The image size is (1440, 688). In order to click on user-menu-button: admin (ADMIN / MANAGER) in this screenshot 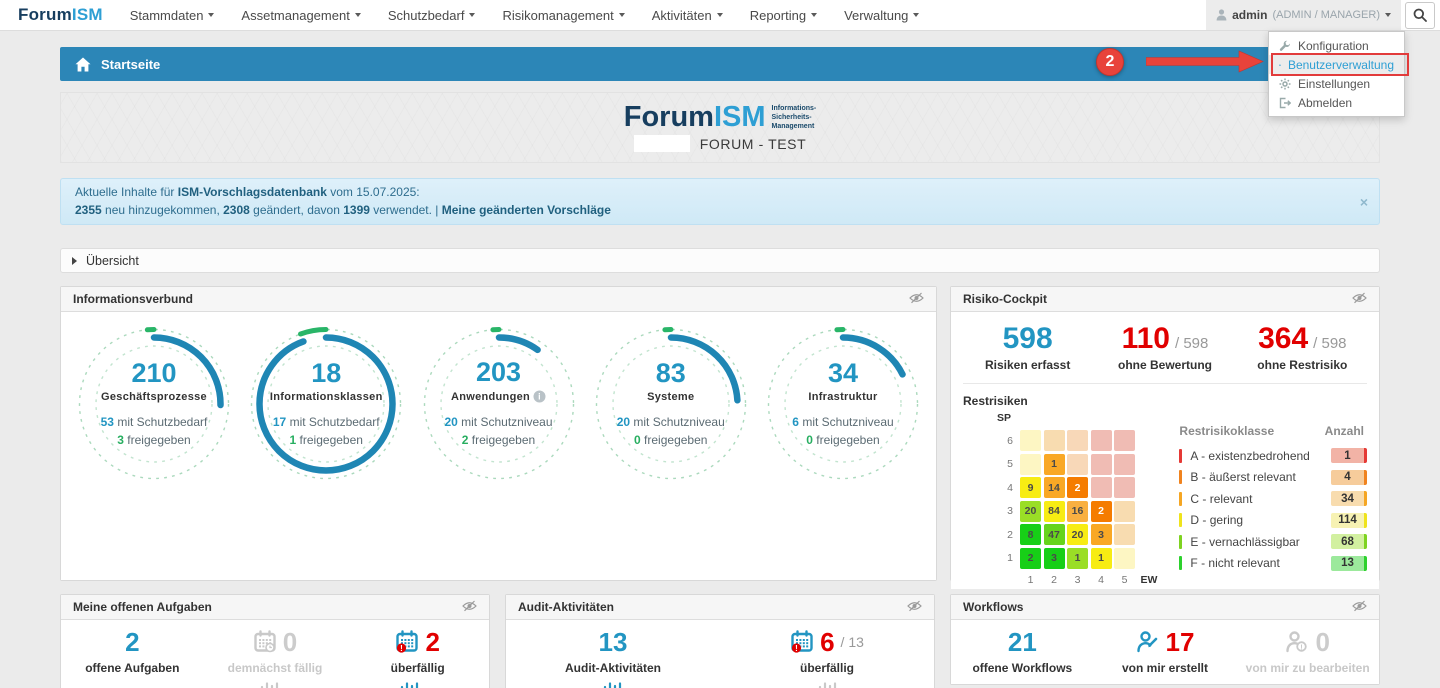, I will do `click(1303, 15)`.